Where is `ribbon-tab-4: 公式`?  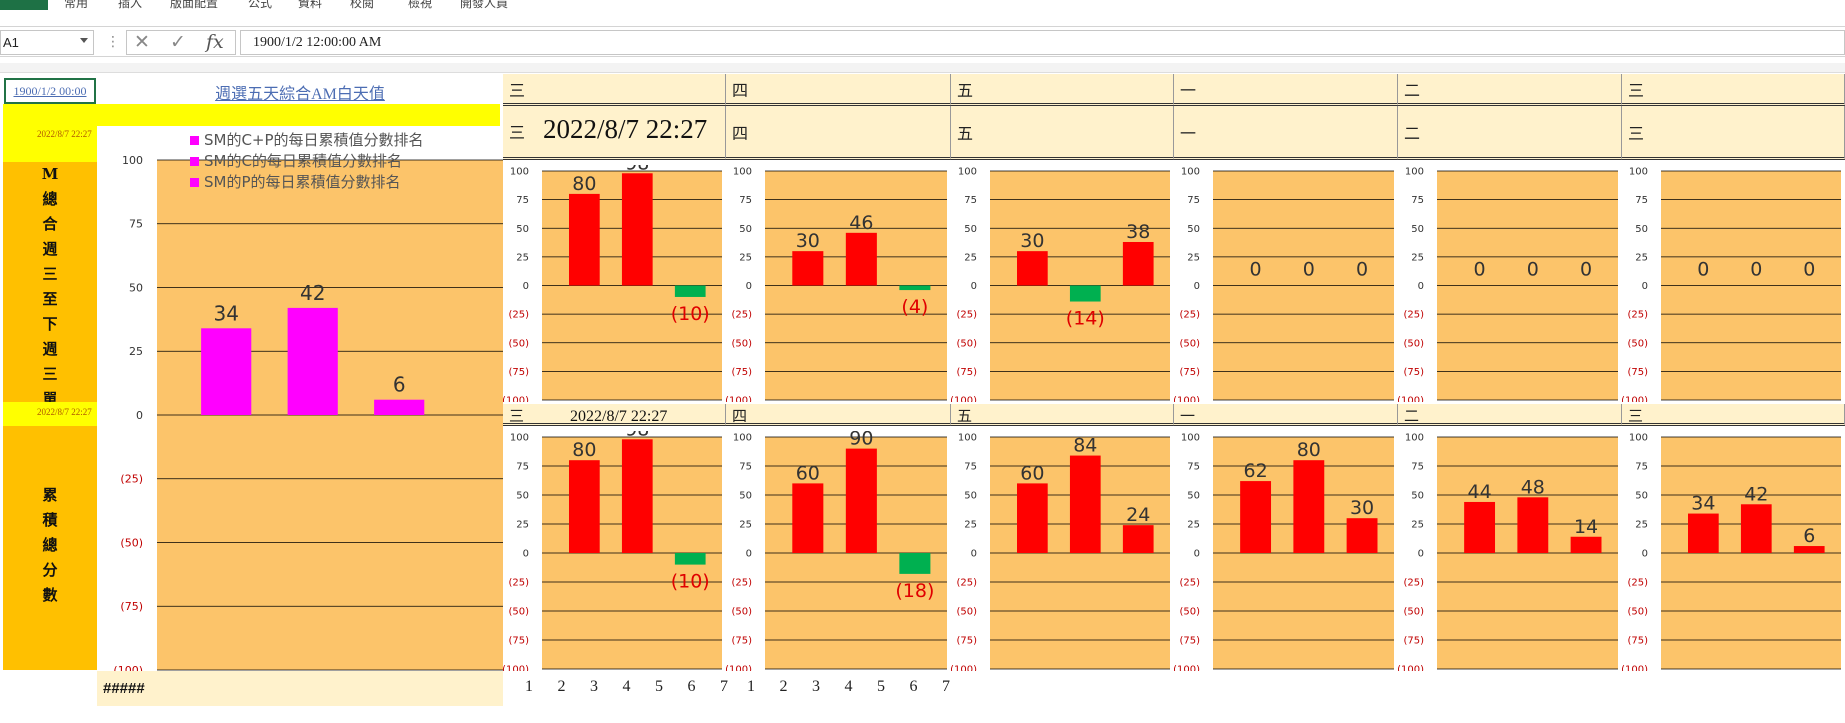
ribbon-tab-4: 公式 is located at coordinates (260, 5).